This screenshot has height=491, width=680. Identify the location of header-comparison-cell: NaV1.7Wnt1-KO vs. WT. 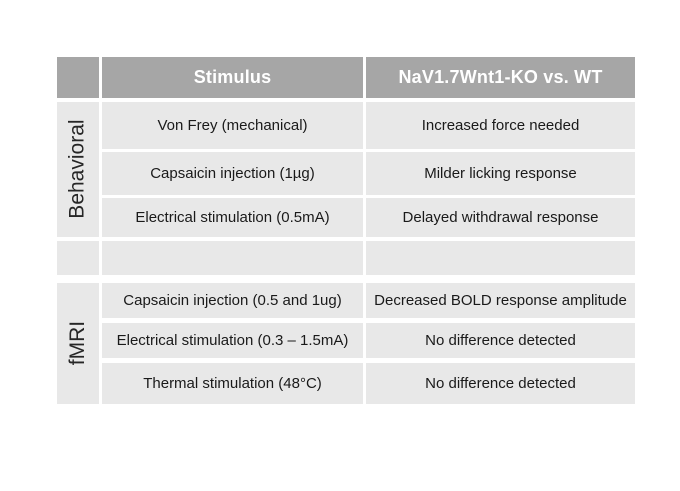
(500, 77).